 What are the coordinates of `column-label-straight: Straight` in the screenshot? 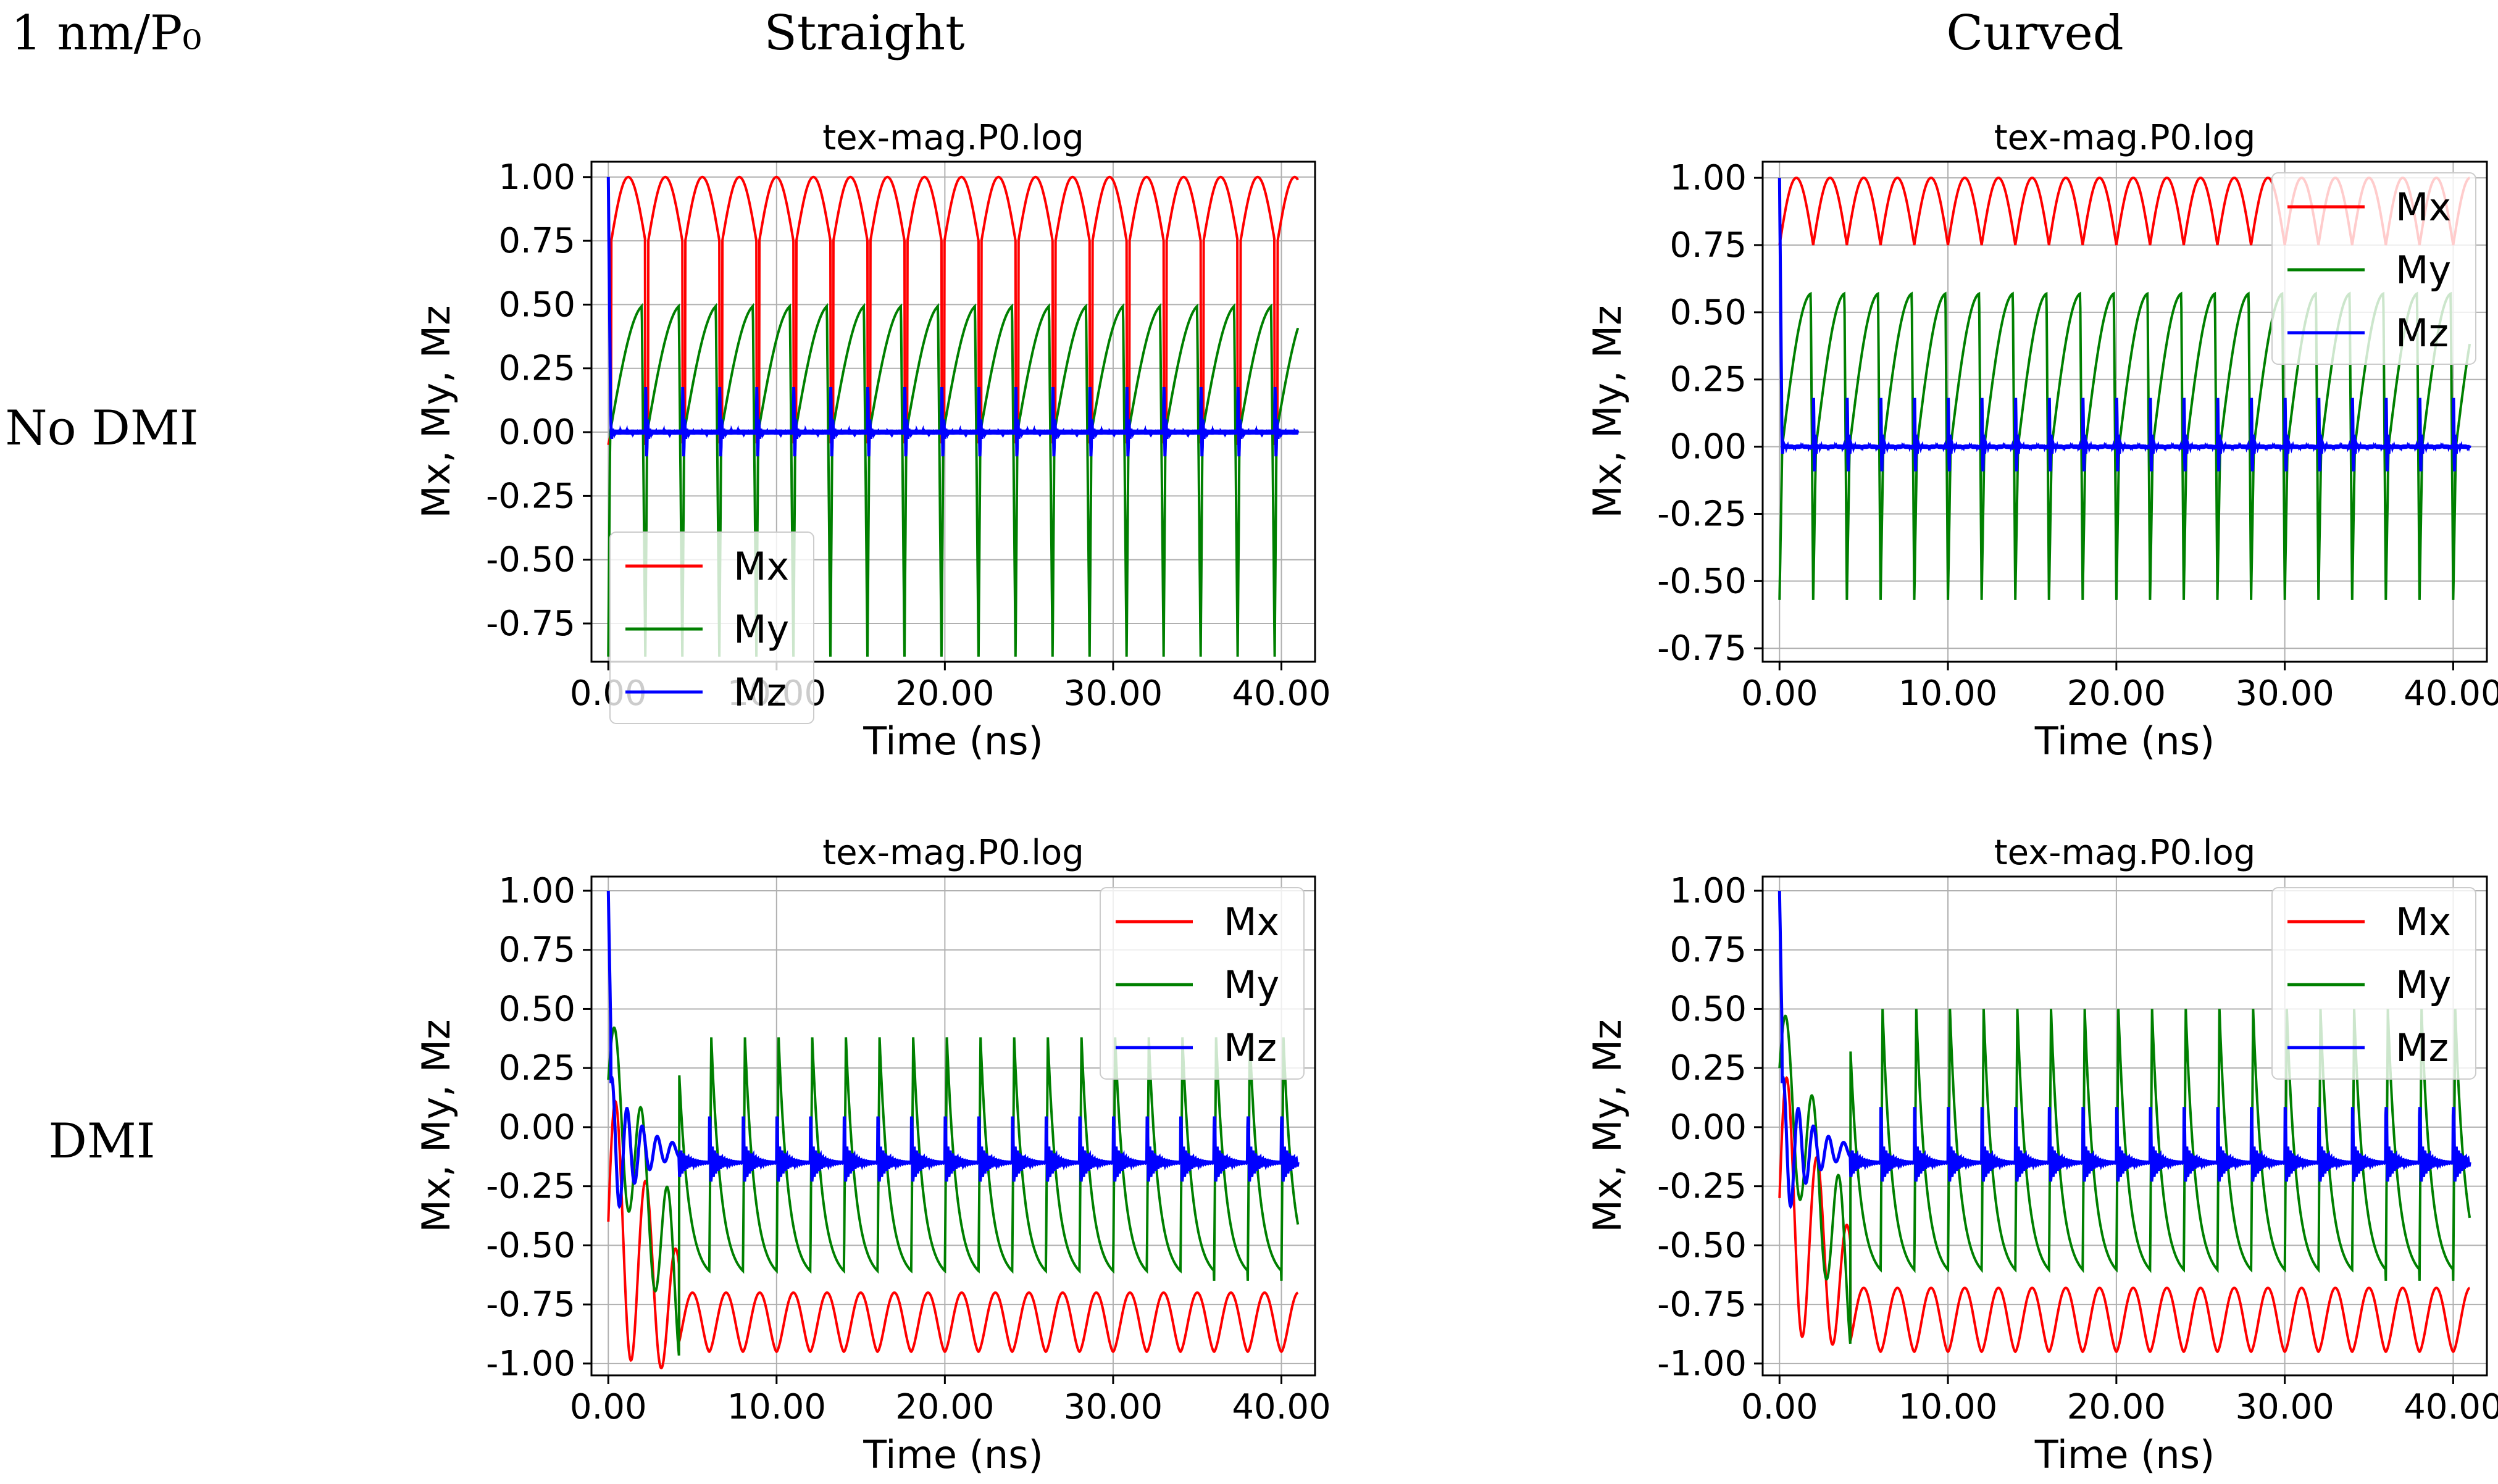 It's located at (864, 33).